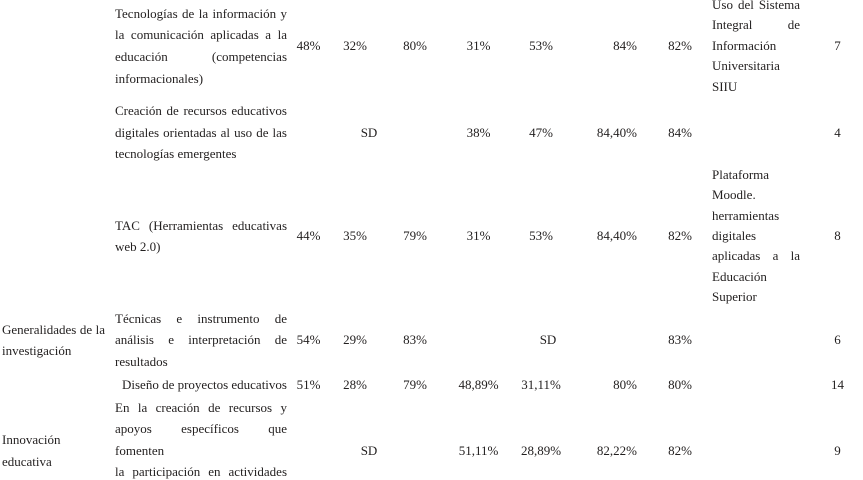 This screenshot has height=480, width=863. Describe the element at coordinates (541, 384) in the screenshot. I see `cell-value: 31,11%` at that location.